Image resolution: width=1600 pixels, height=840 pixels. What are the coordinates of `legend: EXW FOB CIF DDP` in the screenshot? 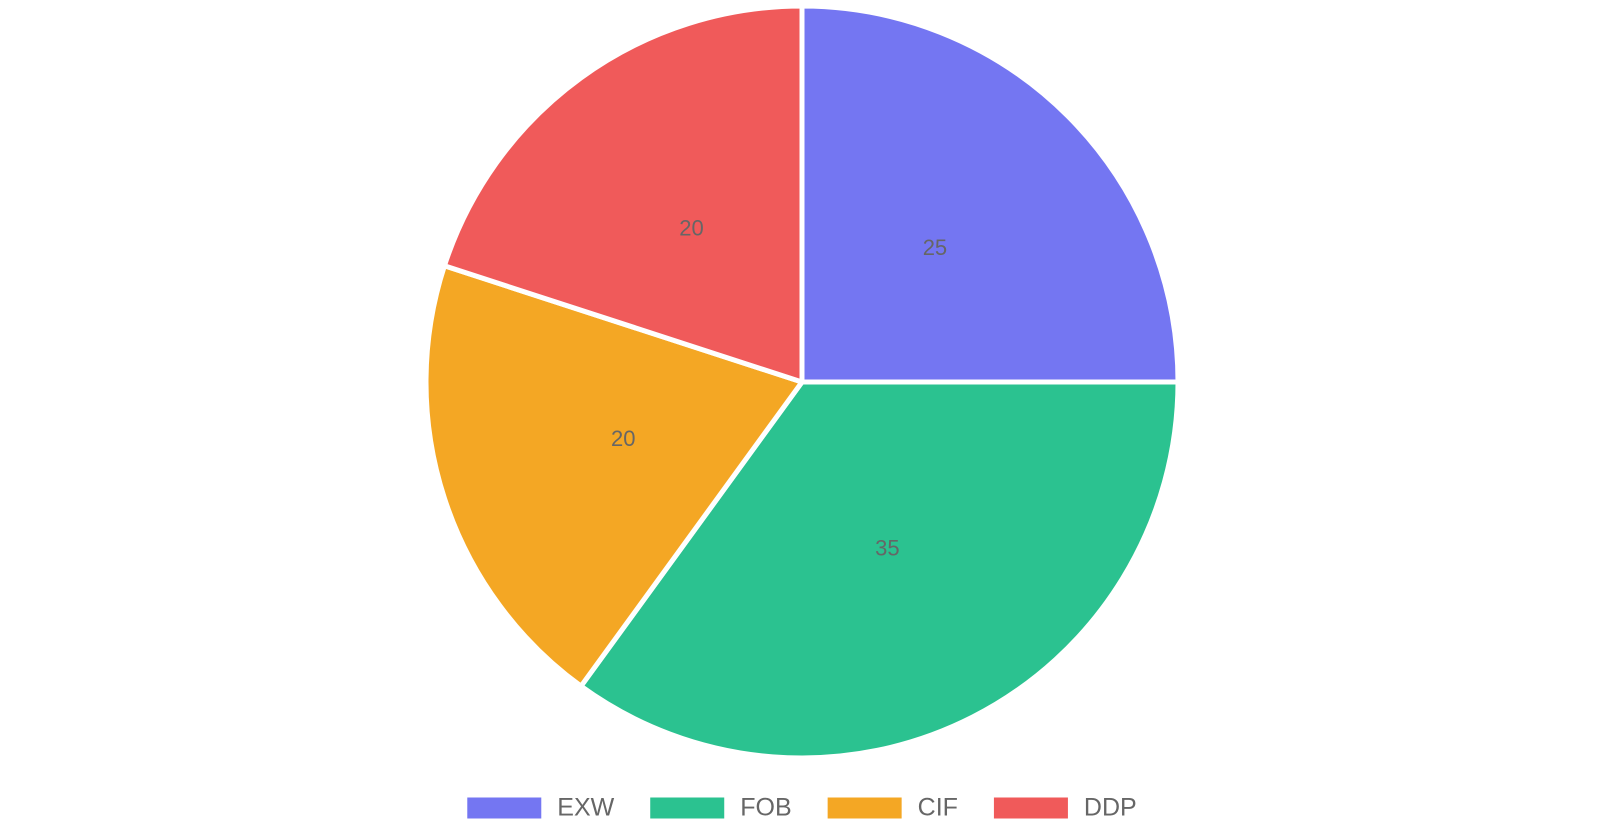 It's located at (802, 808).